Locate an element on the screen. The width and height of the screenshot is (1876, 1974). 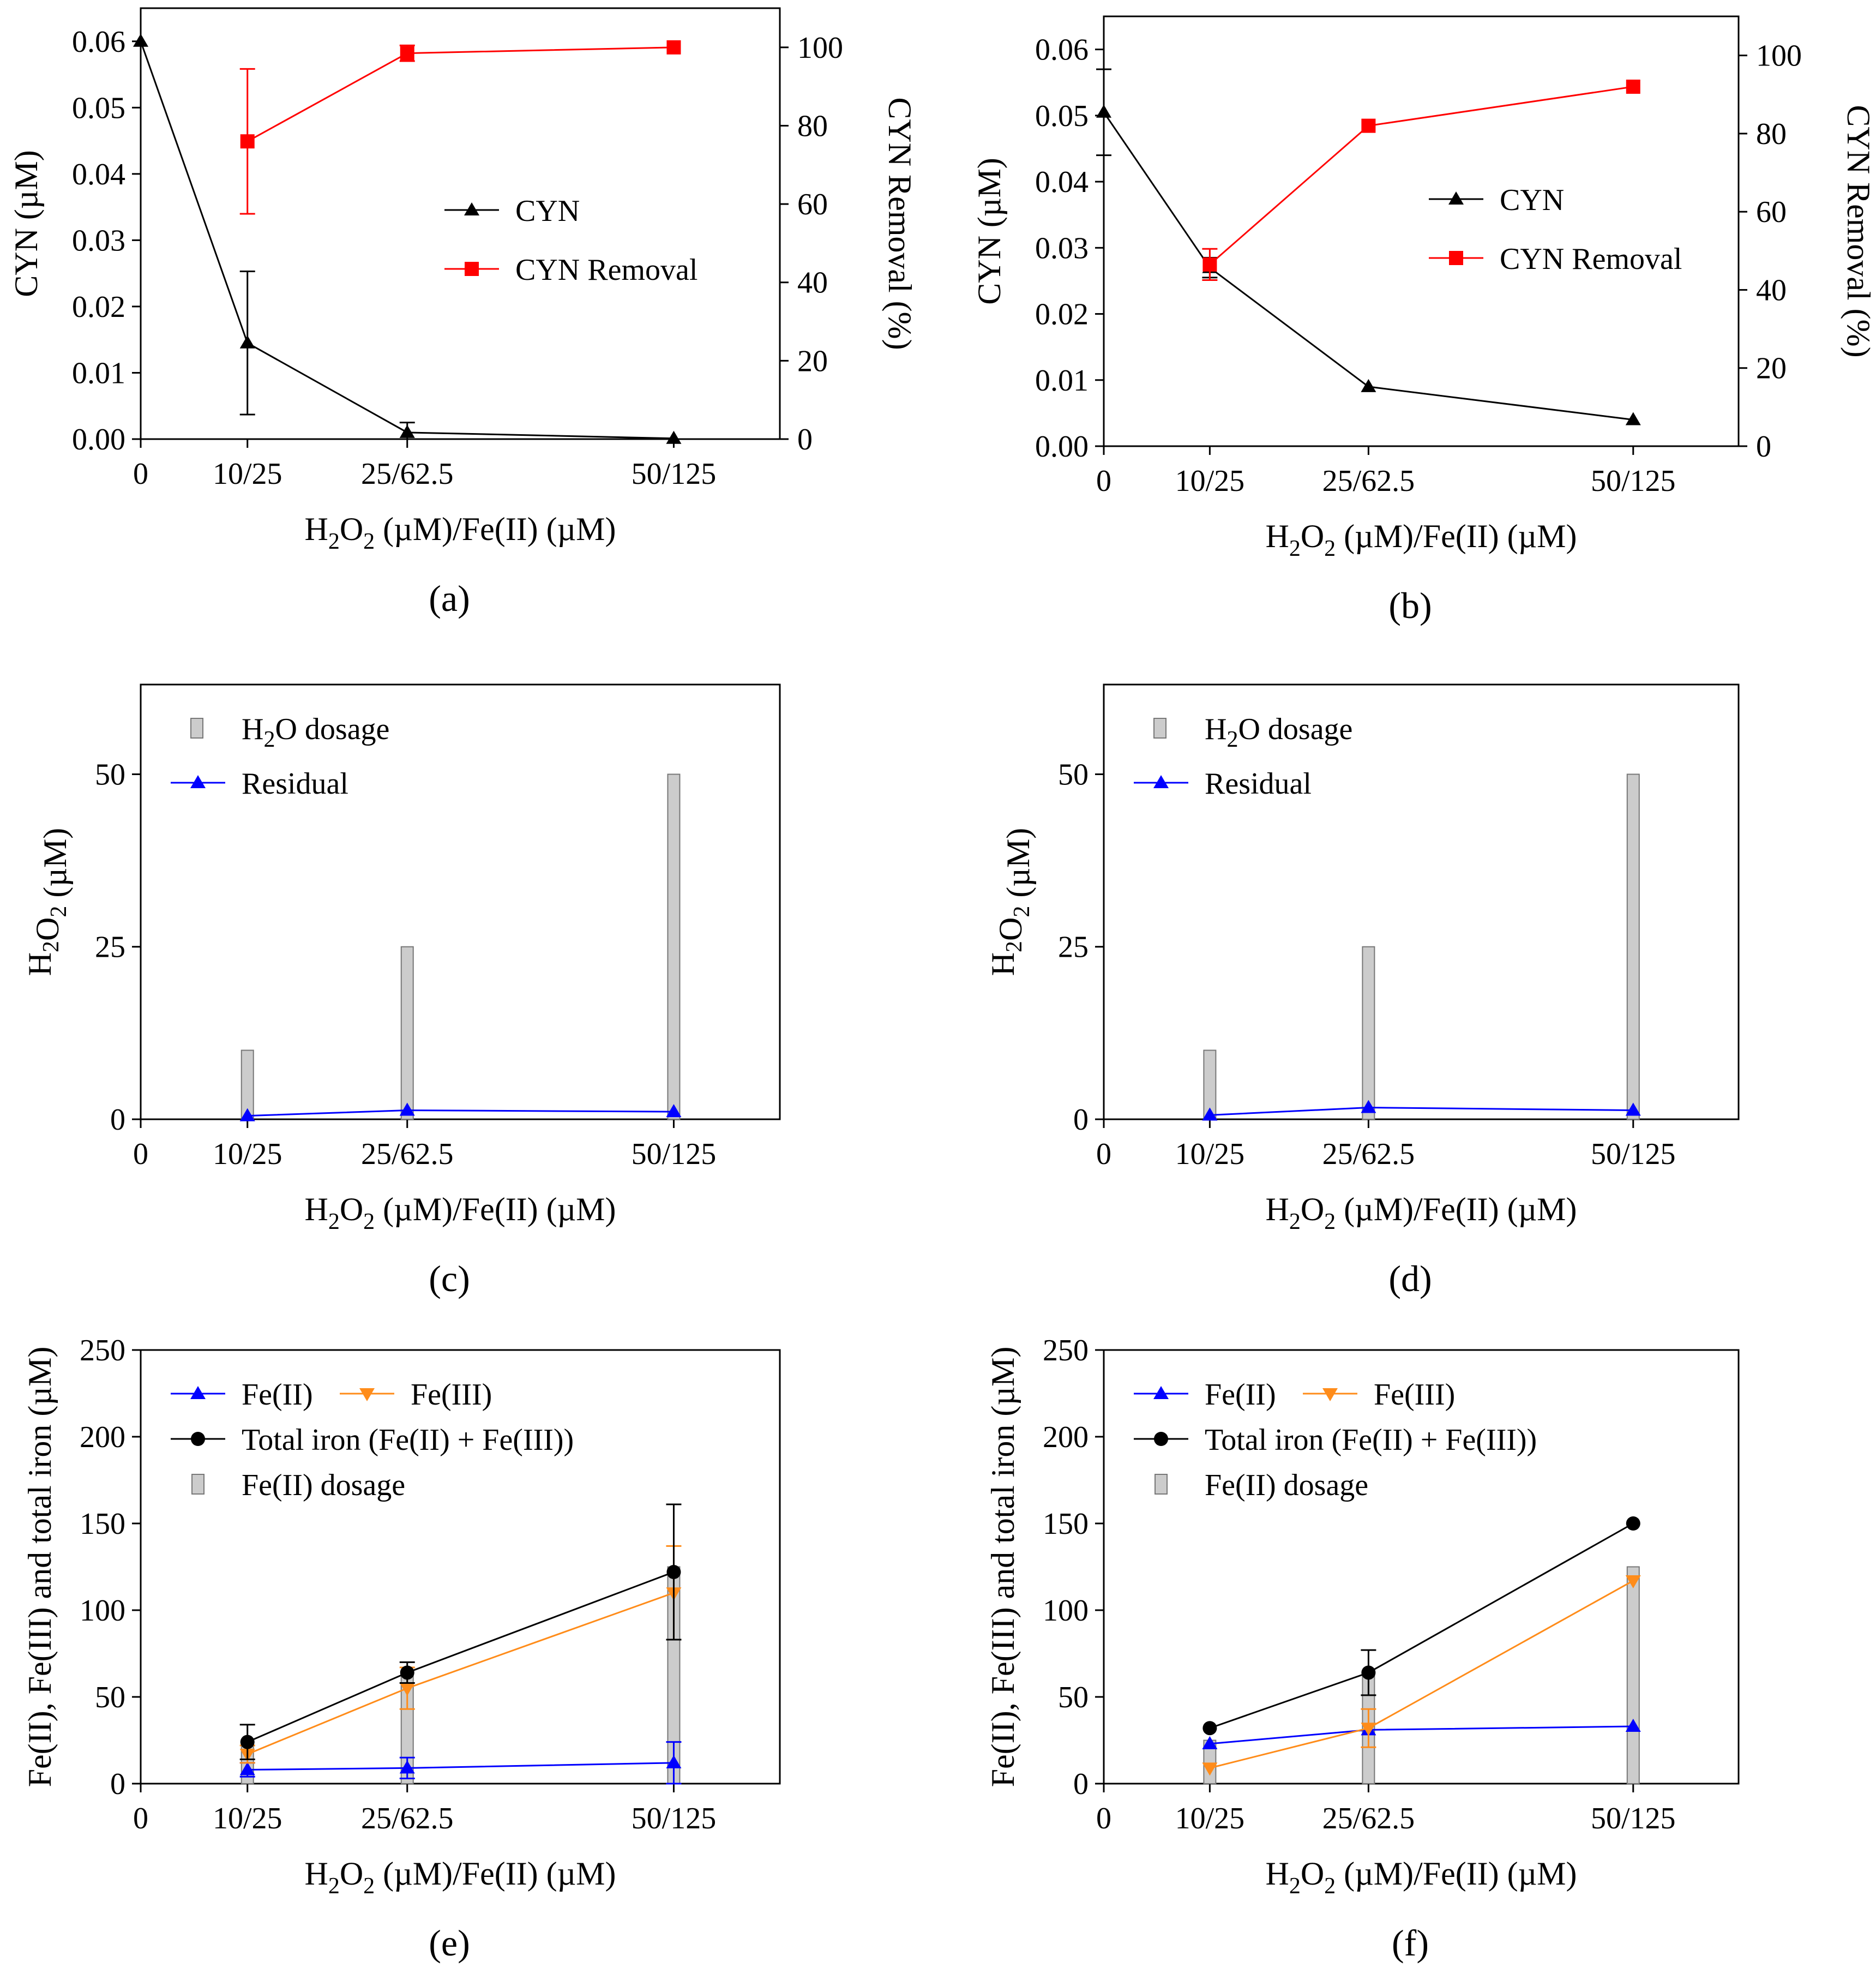
legend-label-part: dosage is located at coordinates (1306, 729).